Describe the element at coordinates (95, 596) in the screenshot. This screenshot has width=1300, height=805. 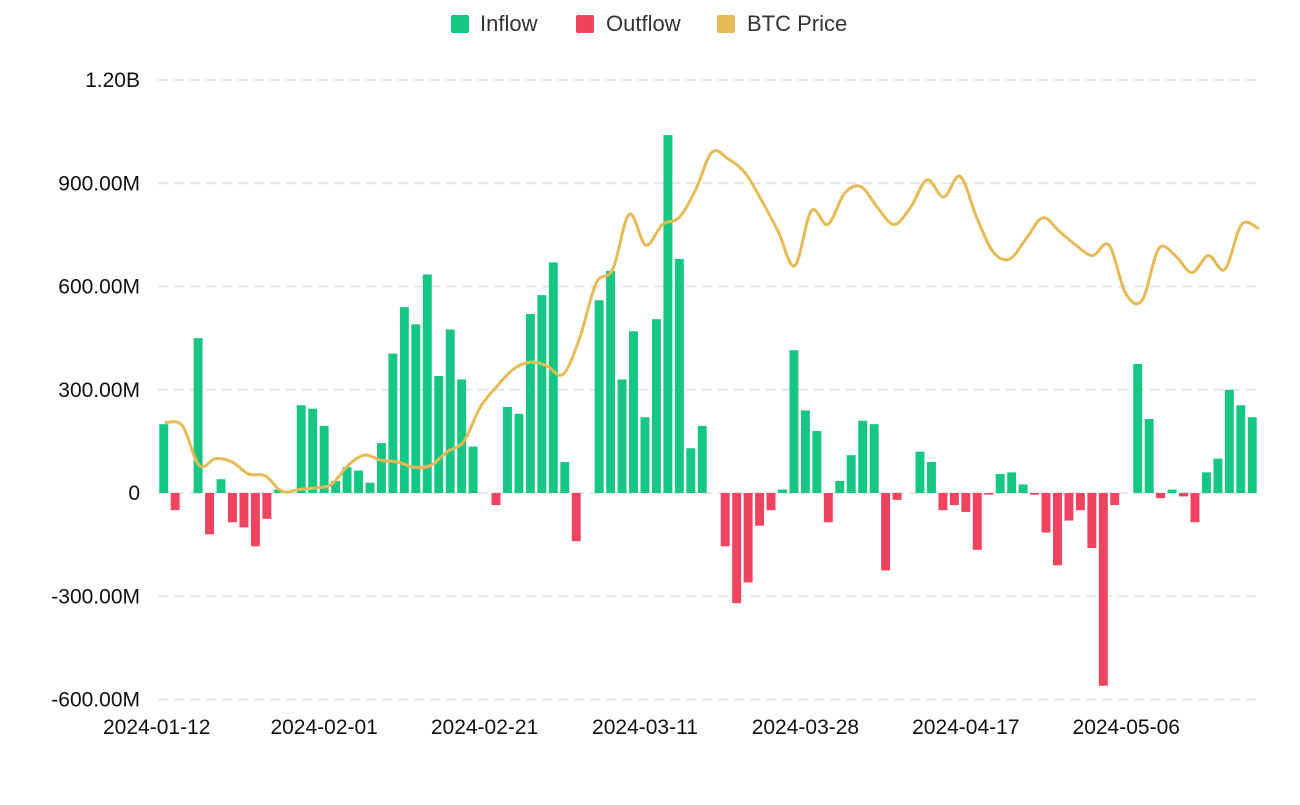
I see `y-tick-label: -300.00M` at that location.